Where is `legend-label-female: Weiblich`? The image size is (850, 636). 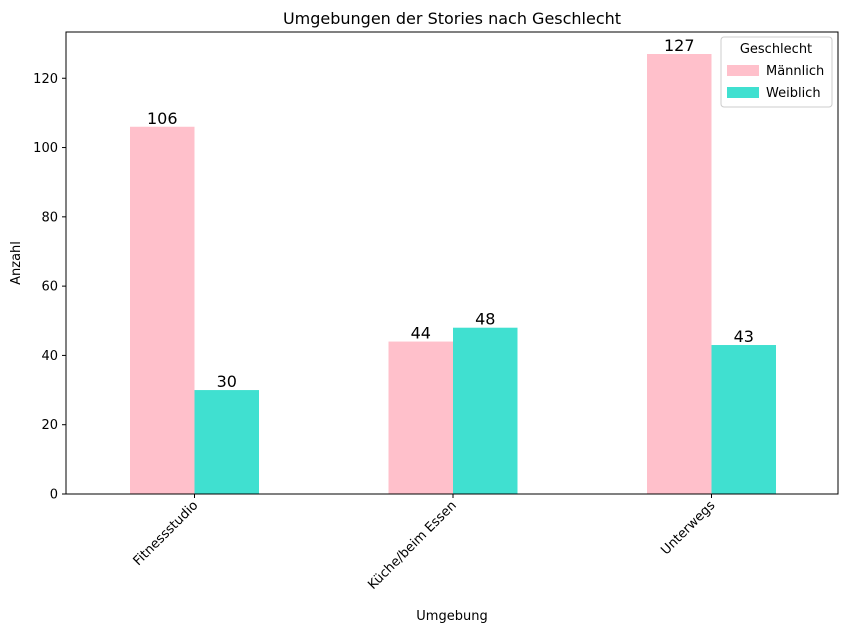 legend-label-female: Weiblich is located at coordinates (793, 93).